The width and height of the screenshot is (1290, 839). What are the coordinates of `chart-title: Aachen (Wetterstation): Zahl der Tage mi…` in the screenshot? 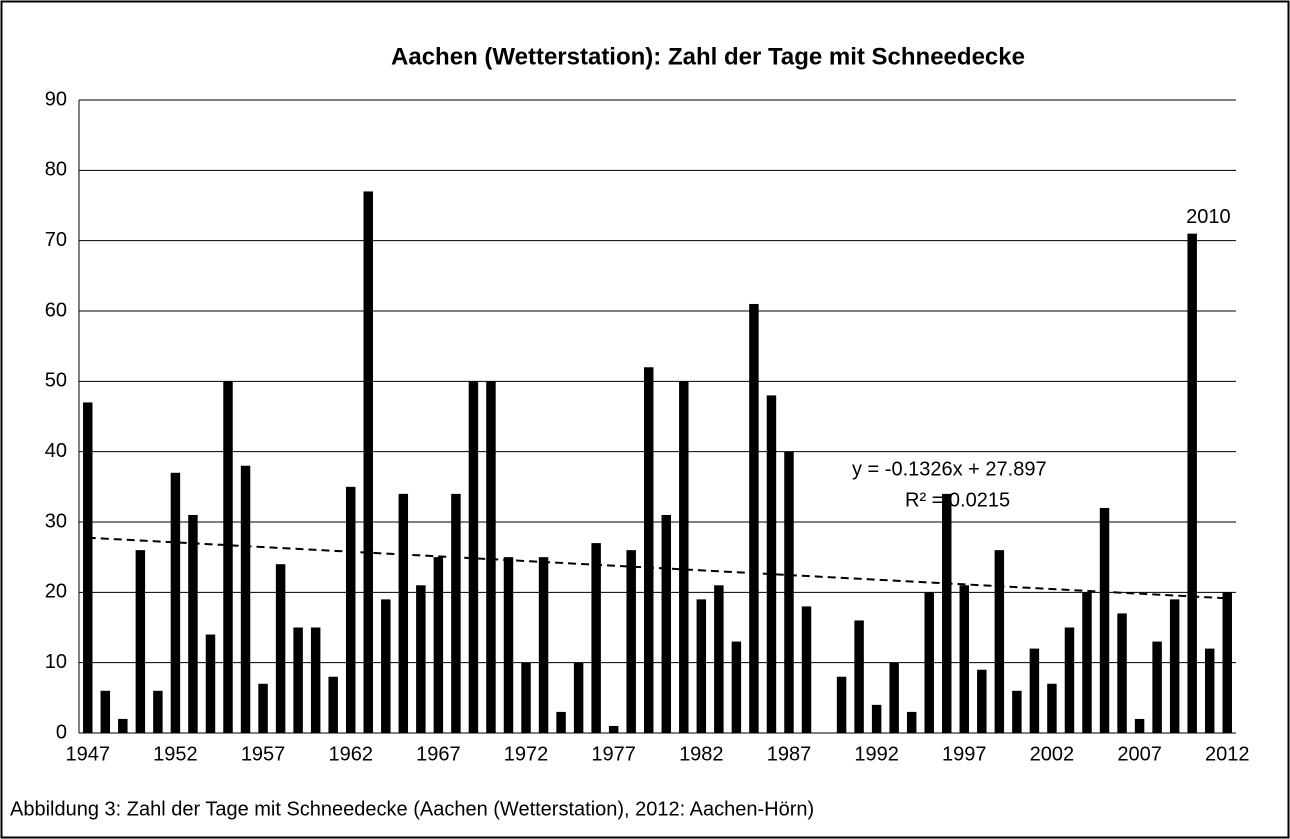 It's located at (708, 56).